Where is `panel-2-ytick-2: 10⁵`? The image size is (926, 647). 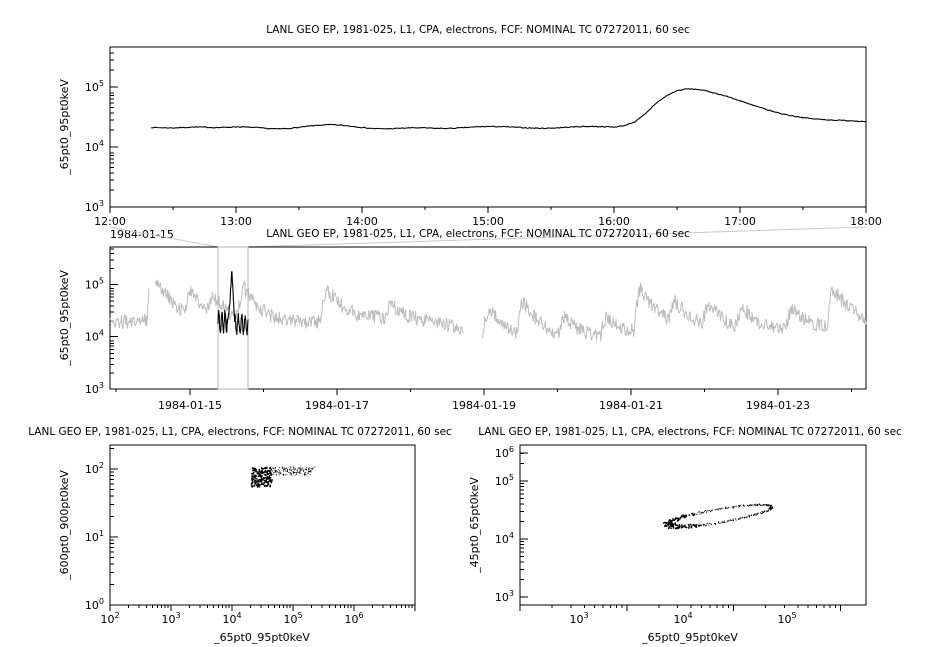
panel-2-ytick-2: 10⁵ is located at coordinates (94, 283).